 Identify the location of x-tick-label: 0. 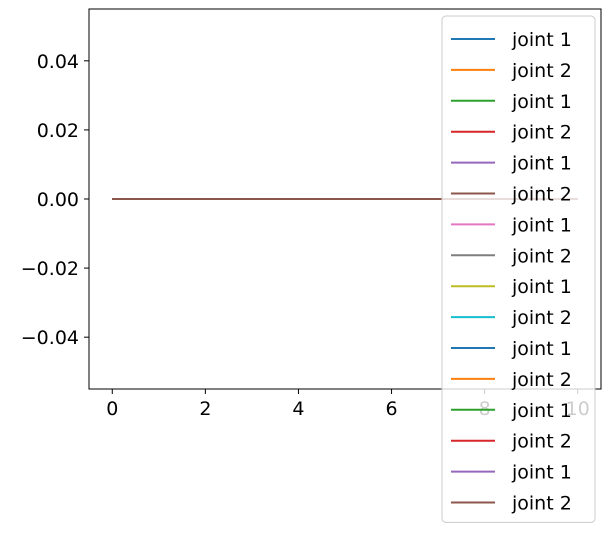
(112, 409).